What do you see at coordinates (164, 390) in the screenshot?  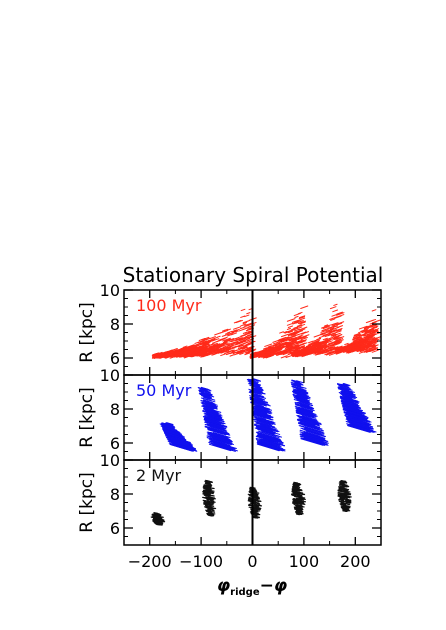 I see `panel-label: 50 Myr` at bounding box center [164, 390].